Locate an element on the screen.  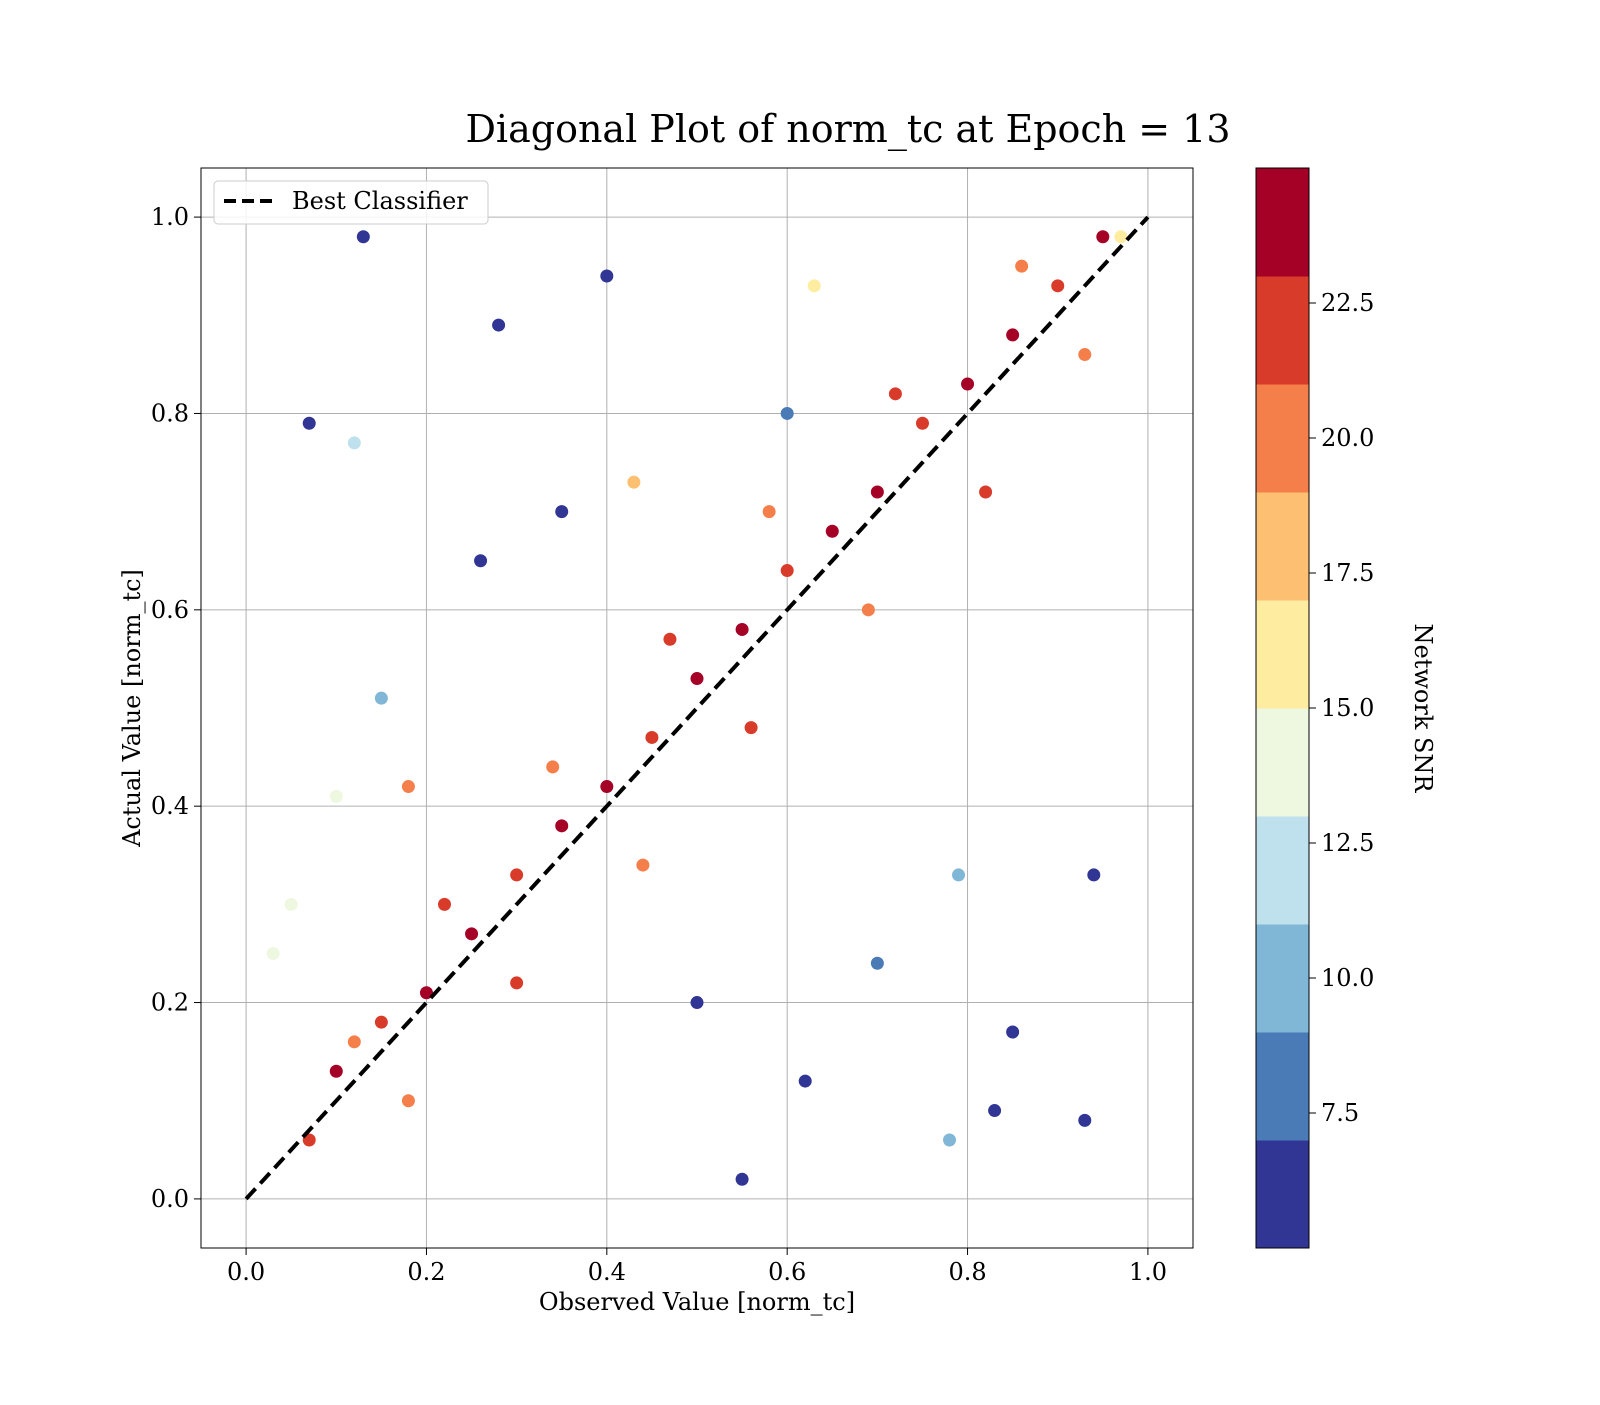
legend: Best Classifier is located at coordinates (351, 202).